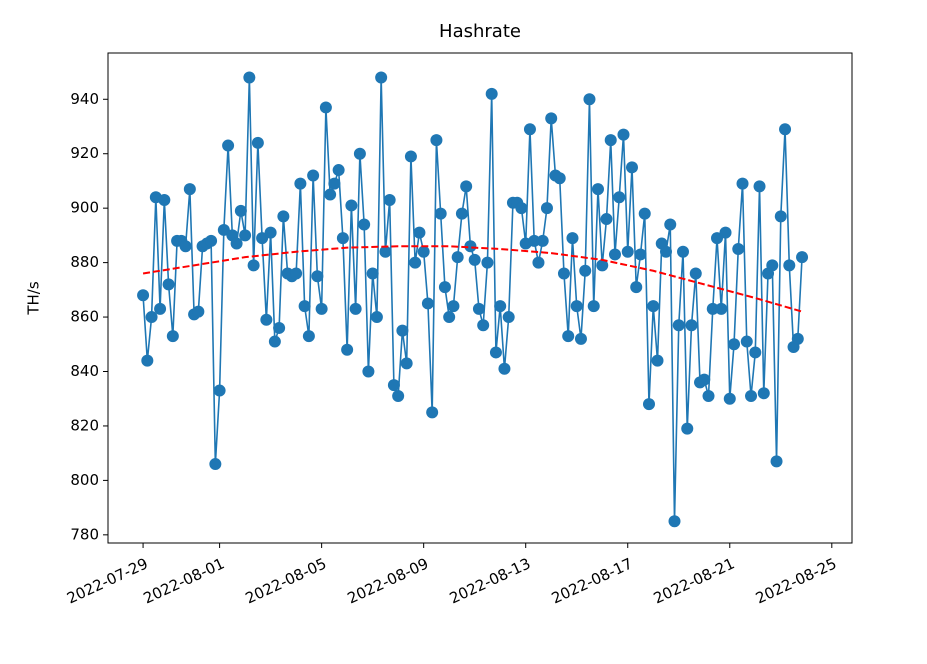 The height and width of the screenshot is (664, 927). Describe the element at coordinates (84, 99) in the screenshot. I see `y-tick-label: 940` at that location.